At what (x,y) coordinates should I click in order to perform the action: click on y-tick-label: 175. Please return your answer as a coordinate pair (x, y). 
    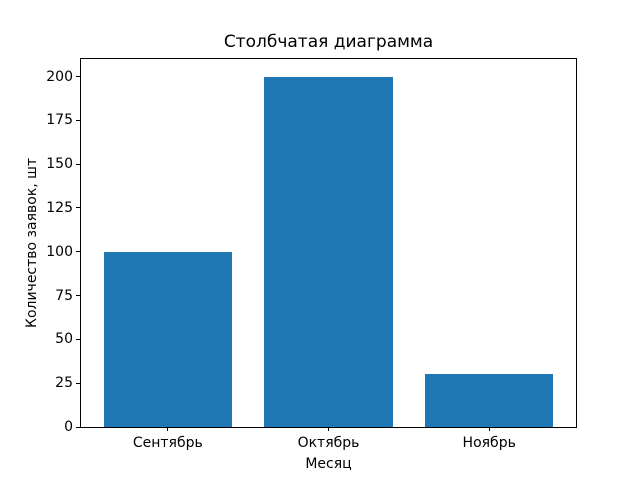
    Looking at the image, I should click on (59, 120).